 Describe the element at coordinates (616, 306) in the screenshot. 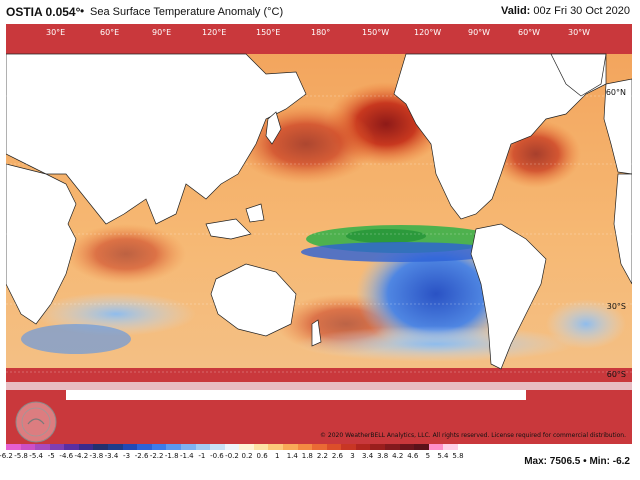

I see `lat-label: 30°S` at that location.